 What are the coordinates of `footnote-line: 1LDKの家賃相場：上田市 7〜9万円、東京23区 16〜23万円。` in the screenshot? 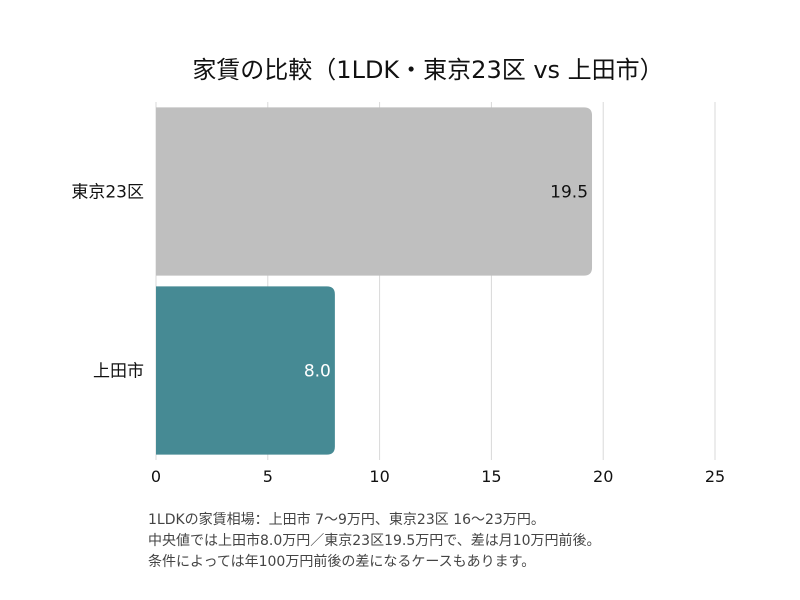 It's located at (346, 520).